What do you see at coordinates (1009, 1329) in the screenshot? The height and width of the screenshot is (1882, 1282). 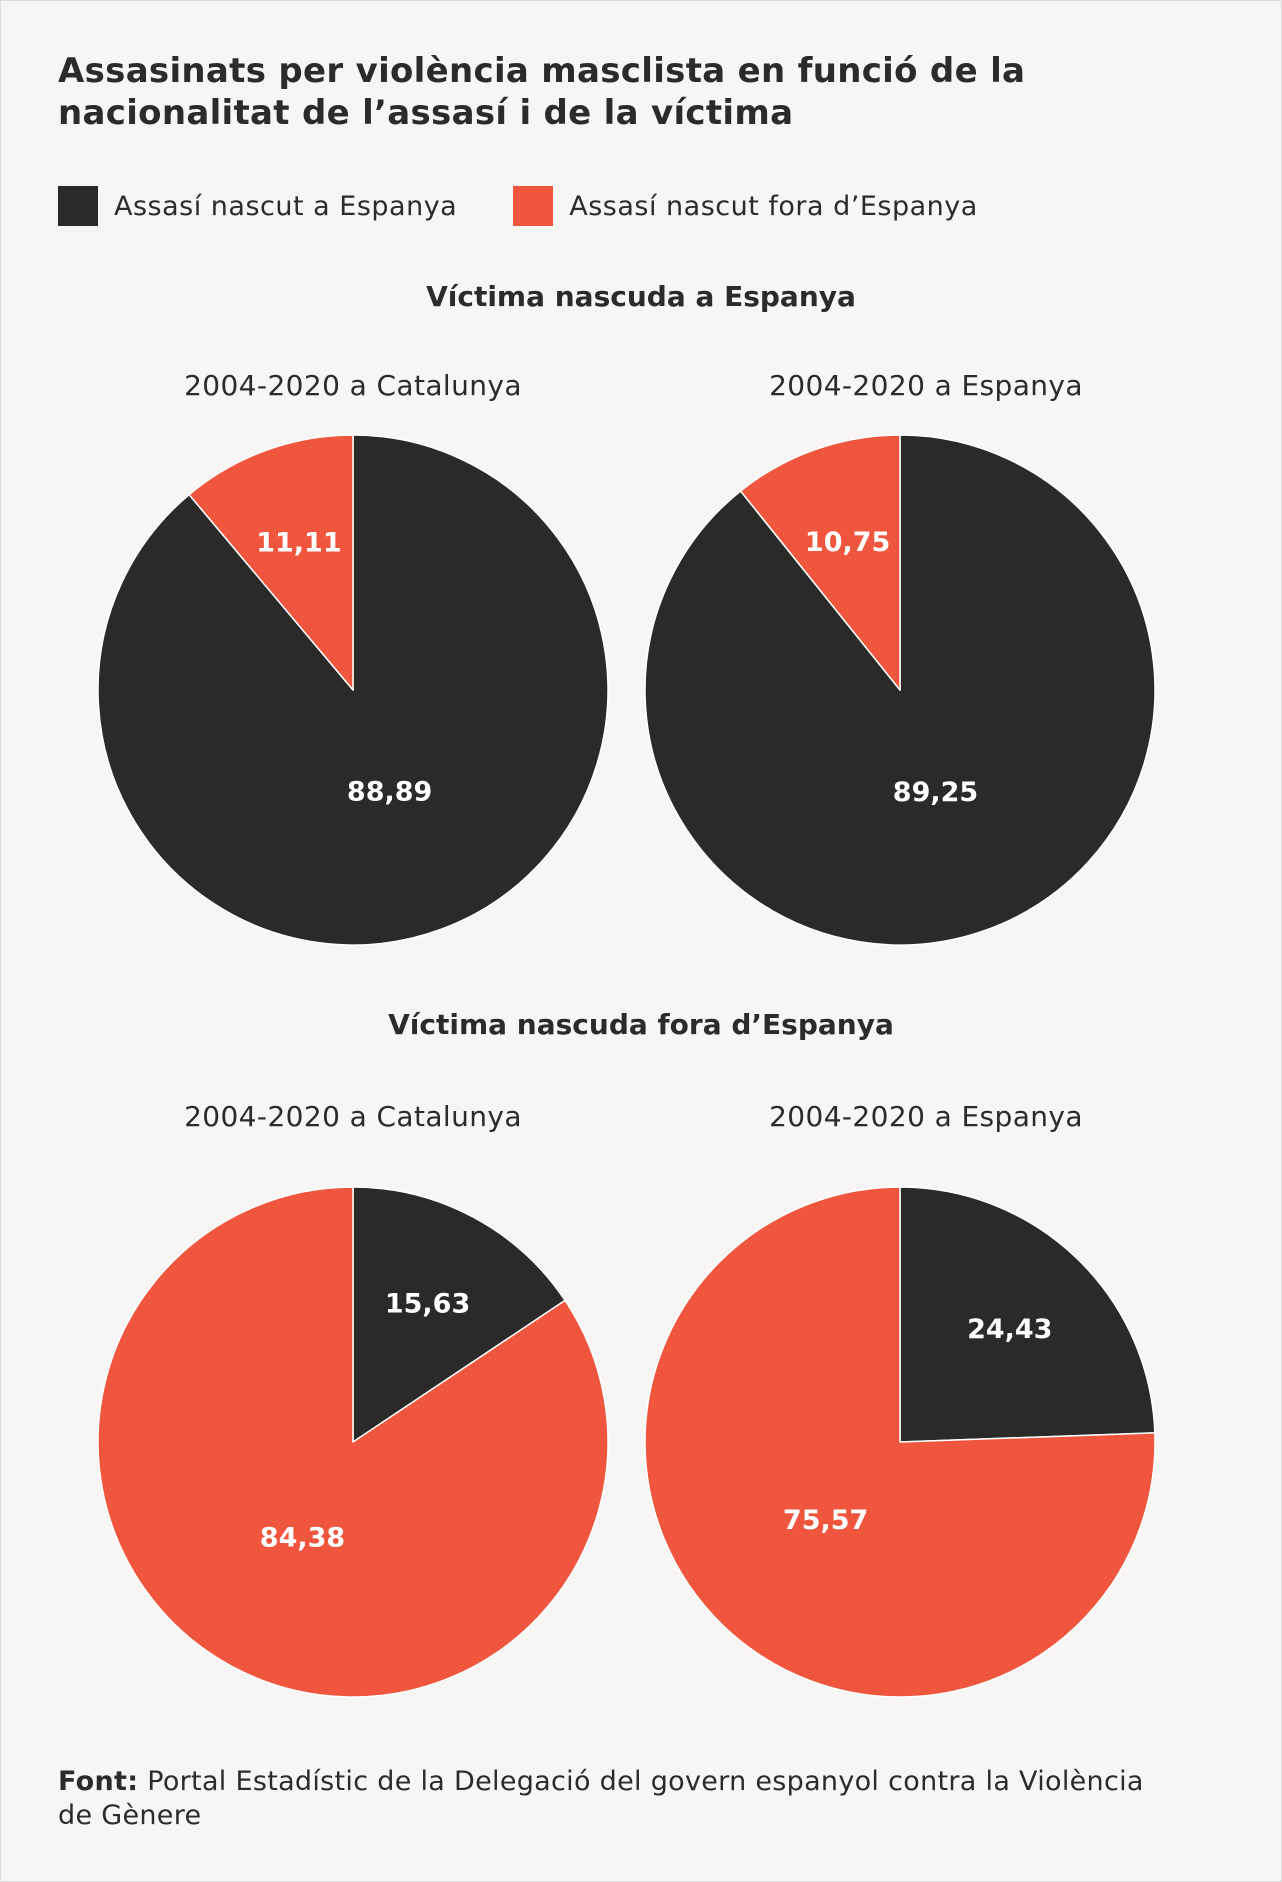 I see `pie-4-label-spain: 24,43` at bounding box center [1009, 1329].